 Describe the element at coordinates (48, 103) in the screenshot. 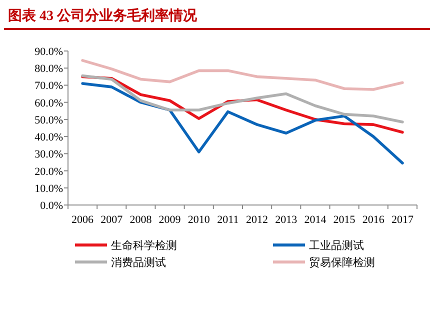

I see `y-tick-label: 60.0%` at that location.